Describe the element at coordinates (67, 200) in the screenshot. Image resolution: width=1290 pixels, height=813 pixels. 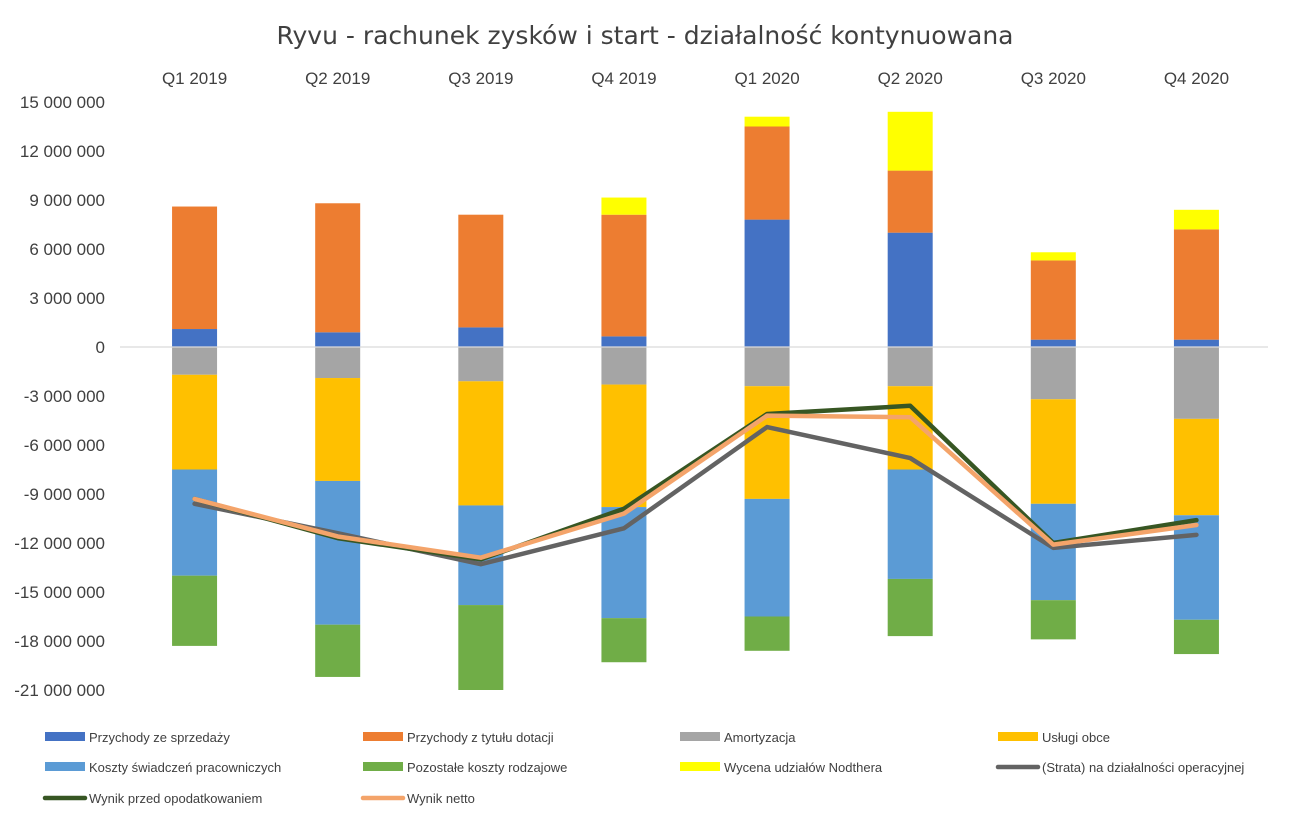
I see `y-tick-label: 9 000 000` at that location.